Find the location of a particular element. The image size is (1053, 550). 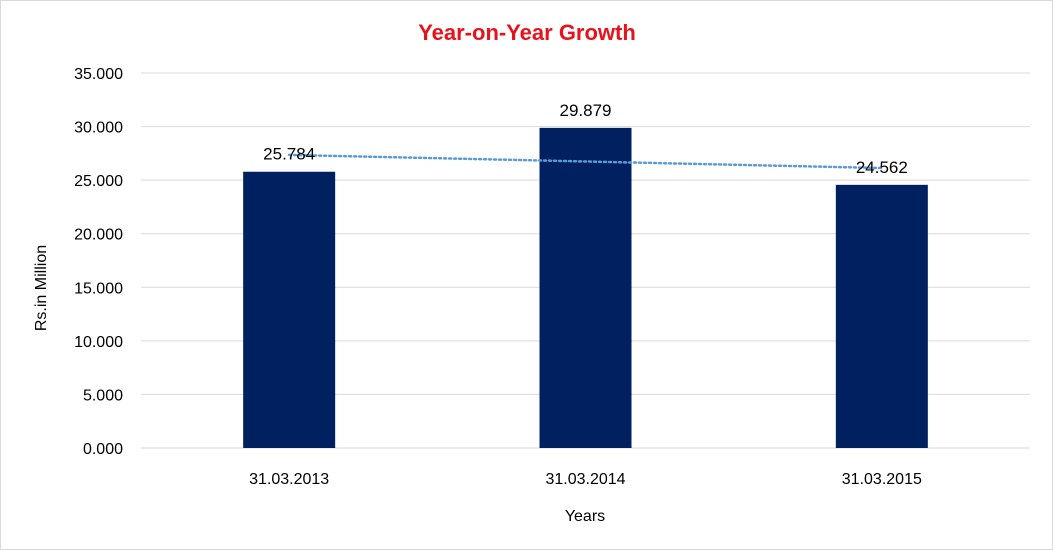

x-tick-label: 31.03.2014 is located at coordinates (585, 479).